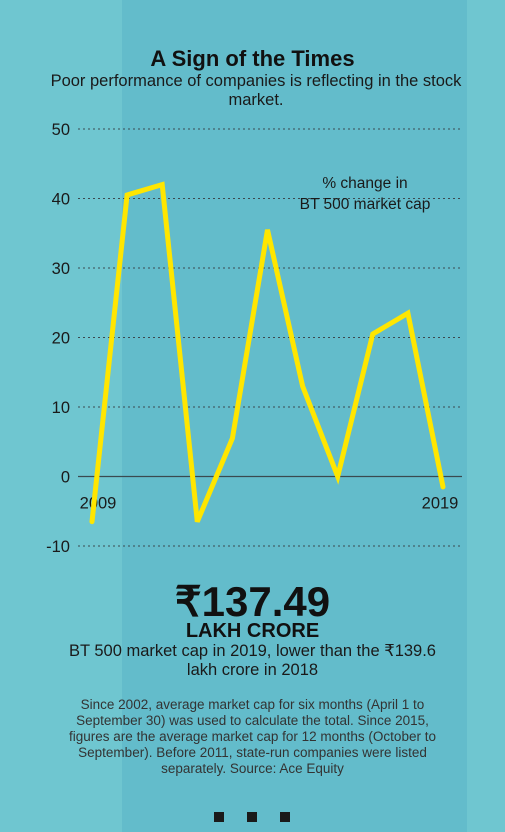 The width and height of the screenshot is (505, 832). What do you see at coordinates (58, 547) in the screenshot?
I see `y-tick-label: -10` at bounding box center [58, 547].